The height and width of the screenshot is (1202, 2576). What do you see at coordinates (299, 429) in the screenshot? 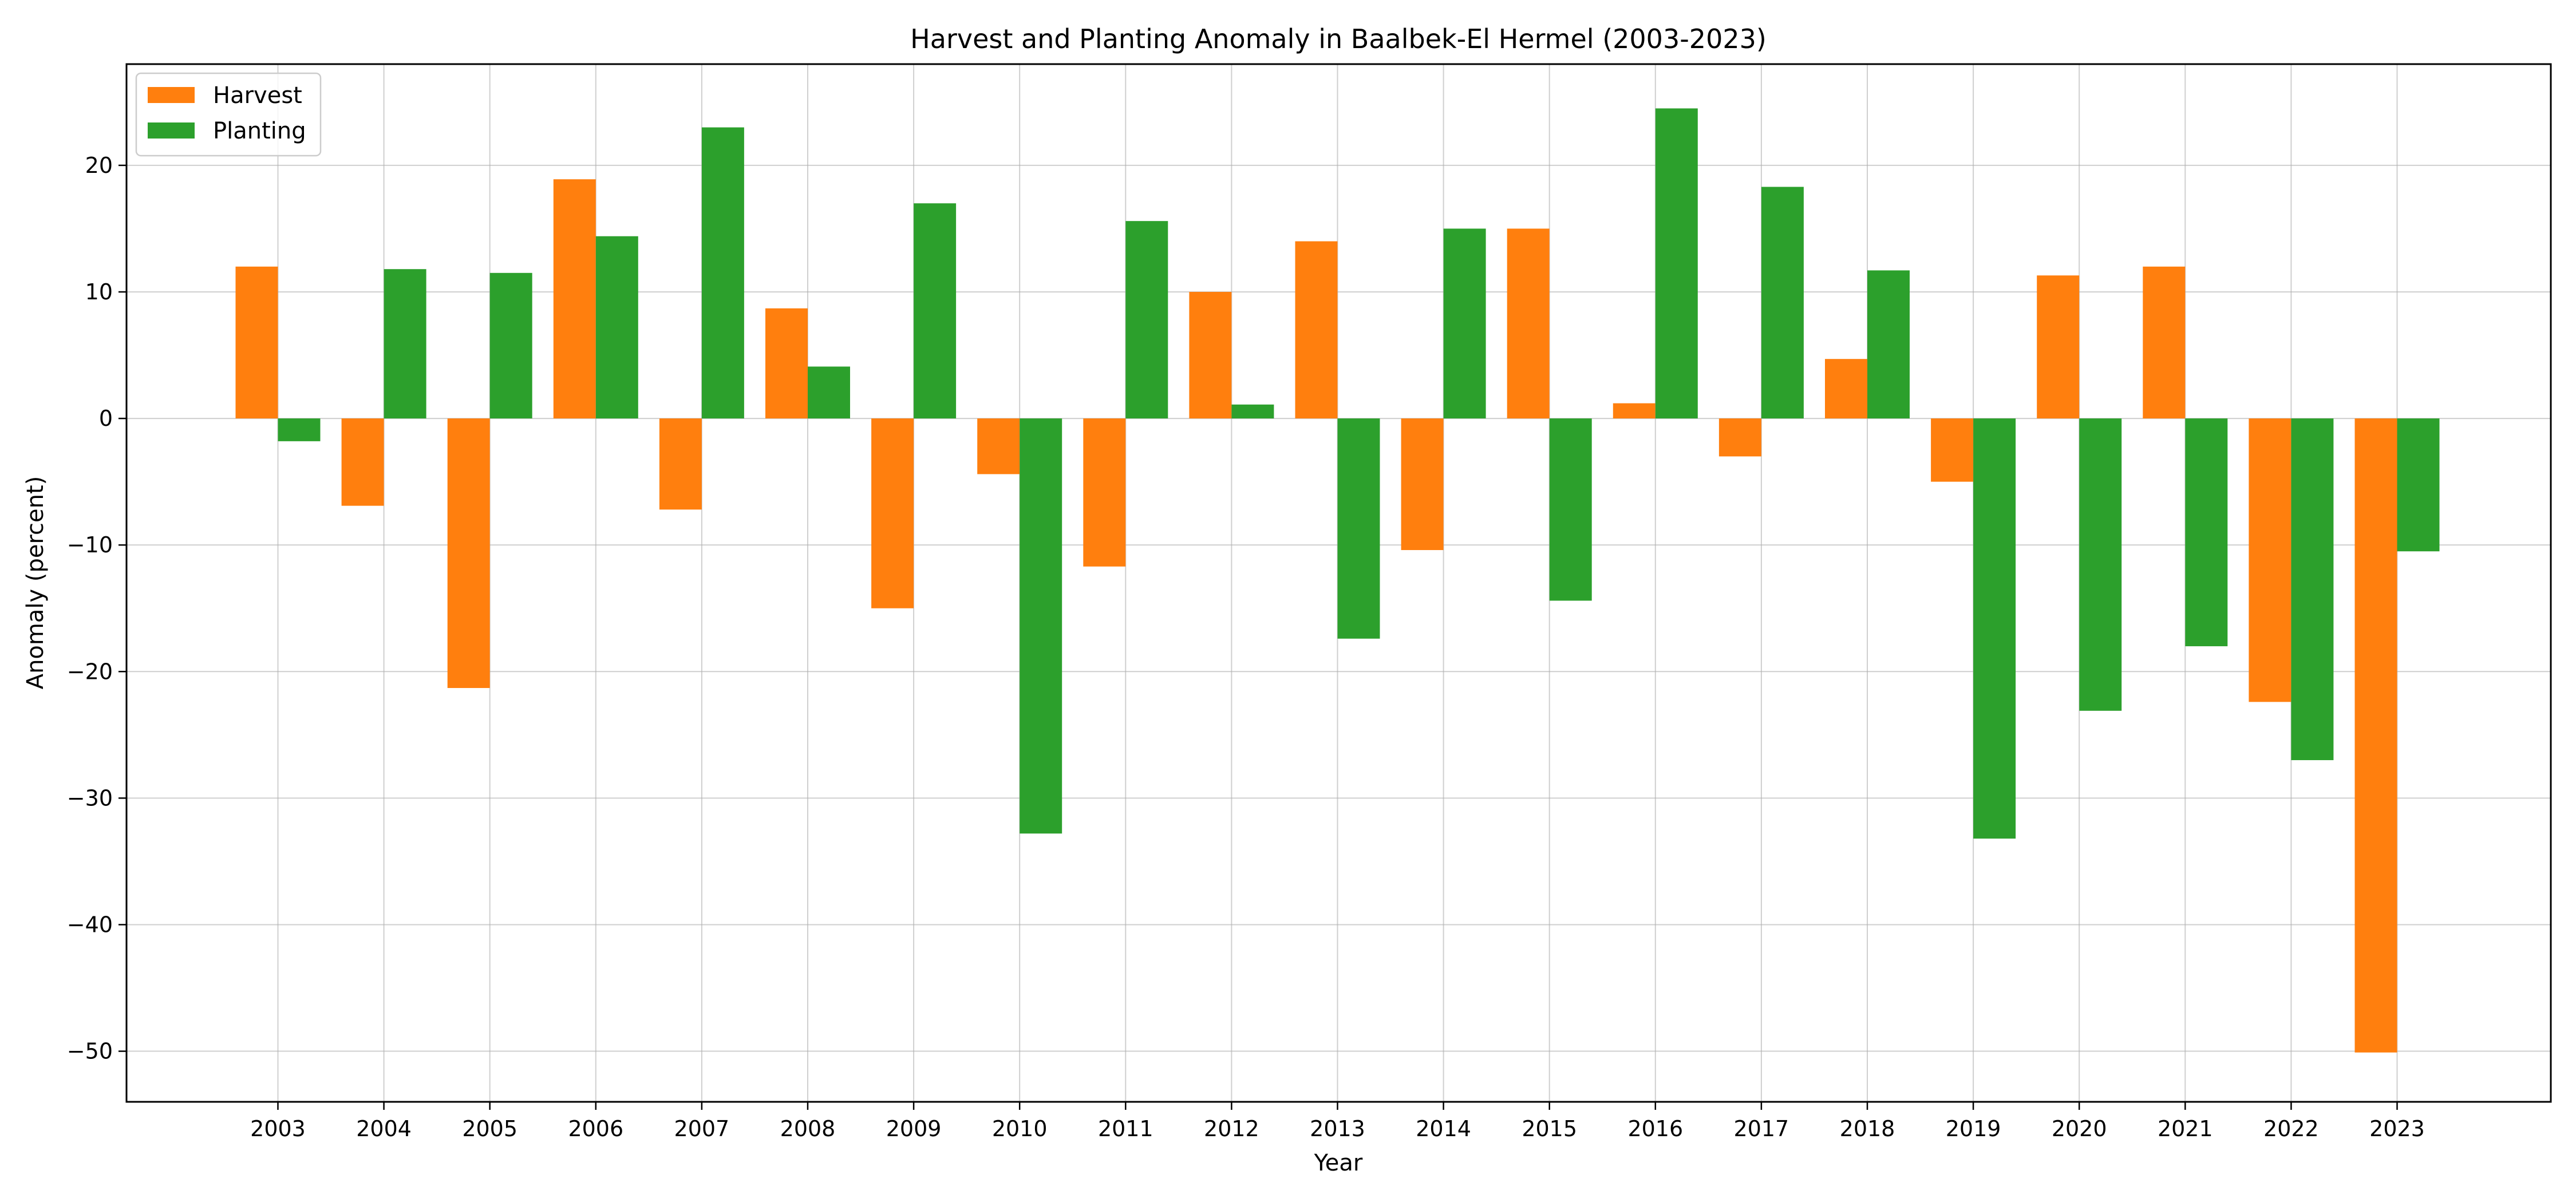
I see `bar-planting-2003` at bounding box center [299, 429].